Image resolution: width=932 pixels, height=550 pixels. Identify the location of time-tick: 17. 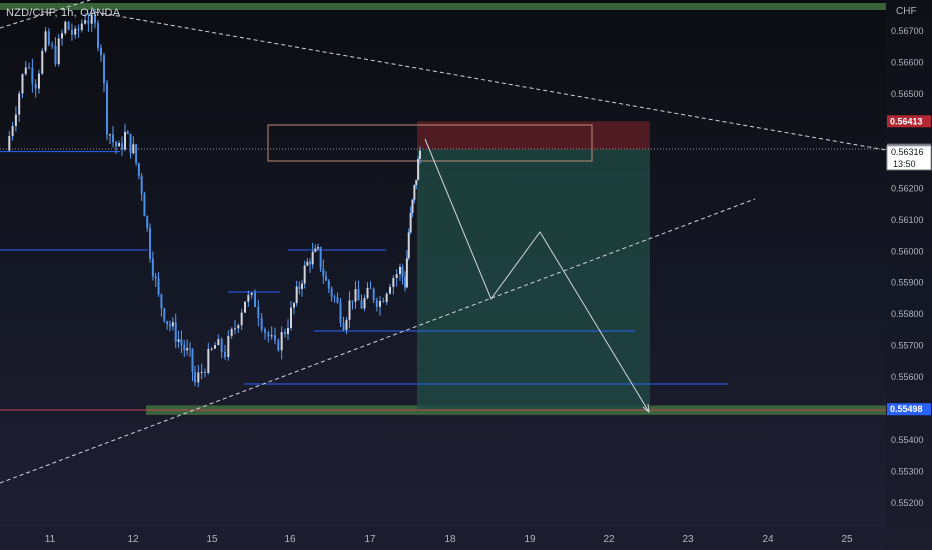
(370, 539).